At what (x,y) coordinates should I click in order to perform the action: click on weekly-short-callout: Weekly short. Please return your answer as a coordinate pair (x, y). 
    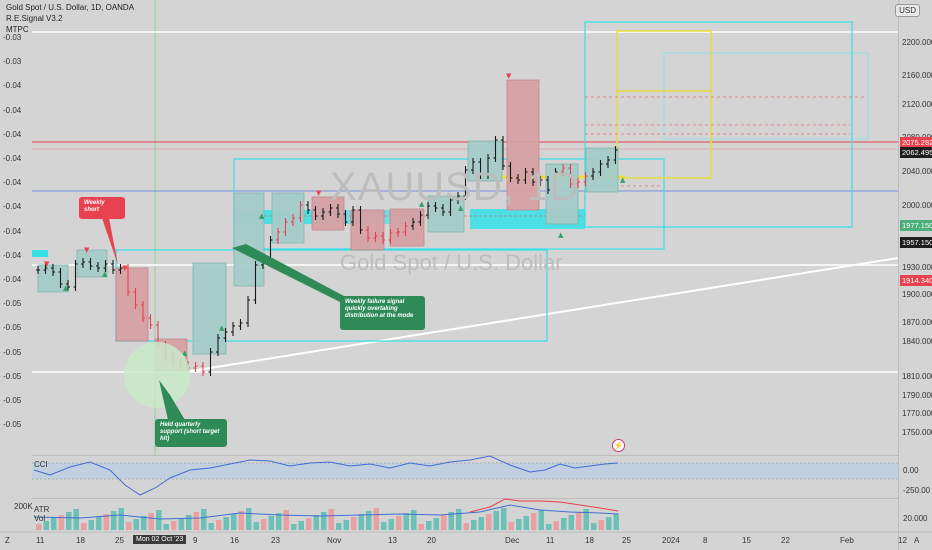
    Looking at the image, I should click on (102, 208).